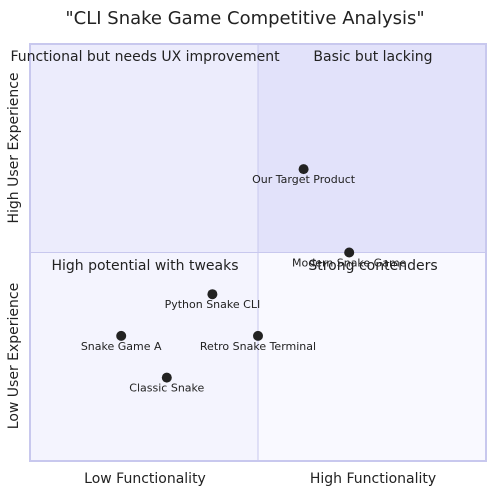 The image size is (500, 500). I want to click on x-axis-low-label: Low Functionality, so click(145, 479).